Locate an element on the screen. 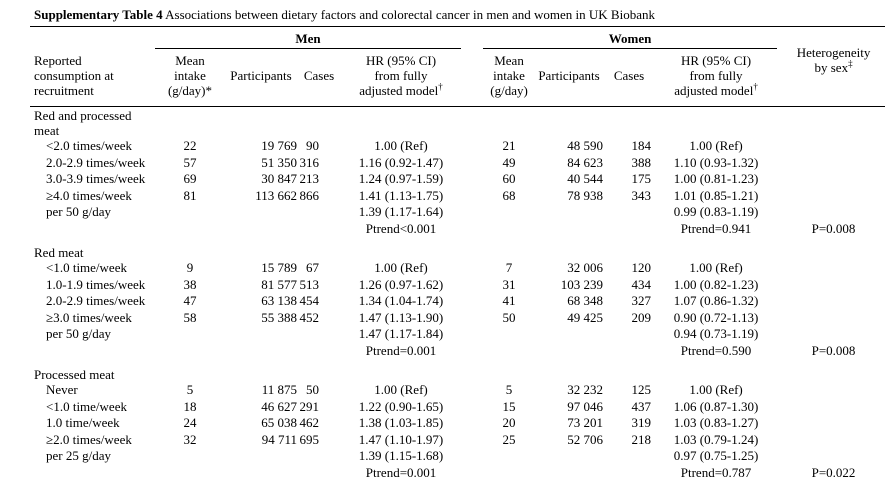  men-hr: 1.47 (1.13-1.90) is located at coordinates (401, 317).